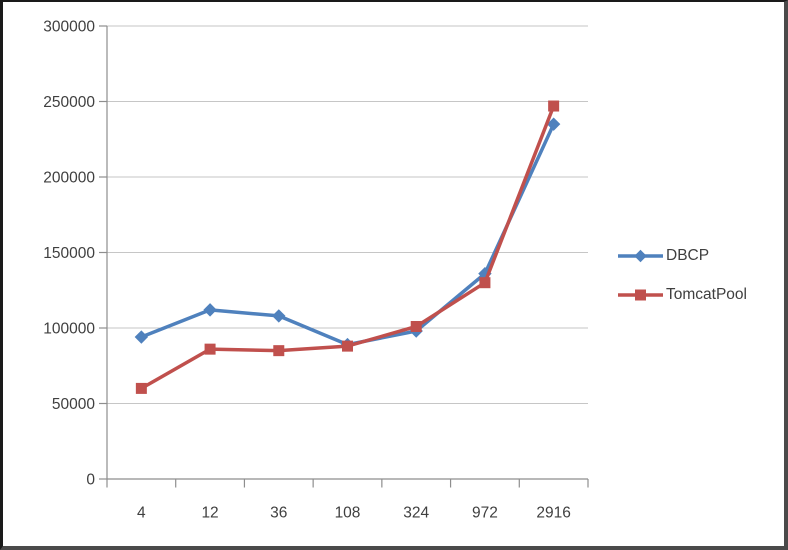  I want to click on legend-item-tomcatpool: TomcatPool, so click(682, 294).